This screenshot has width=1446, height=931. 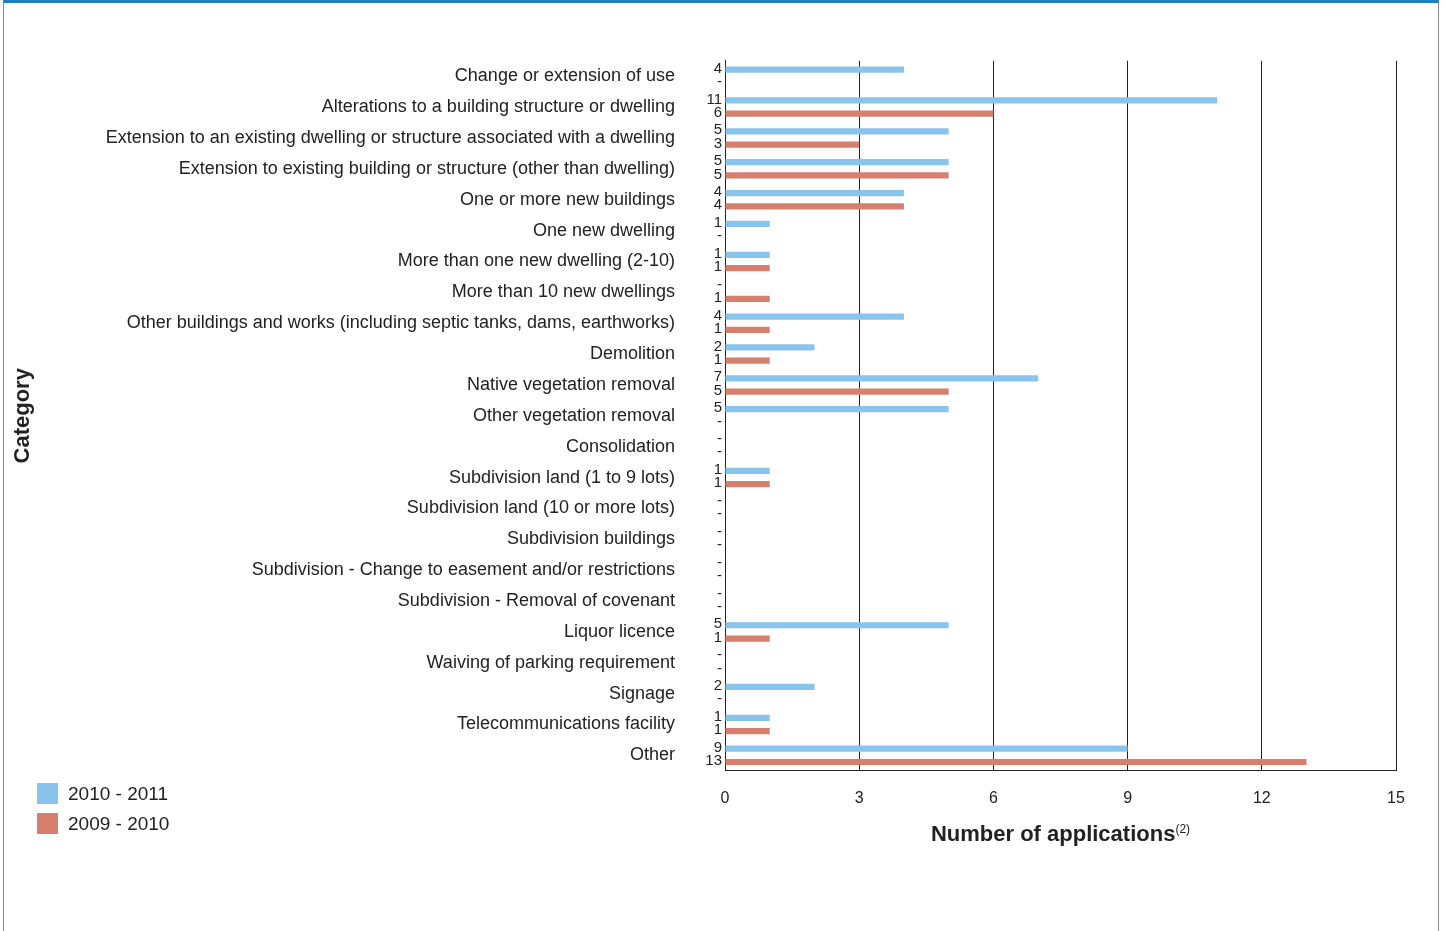 I want to click on y-tick-label: More than 10 new dwellings, so click(x=563, y=291).